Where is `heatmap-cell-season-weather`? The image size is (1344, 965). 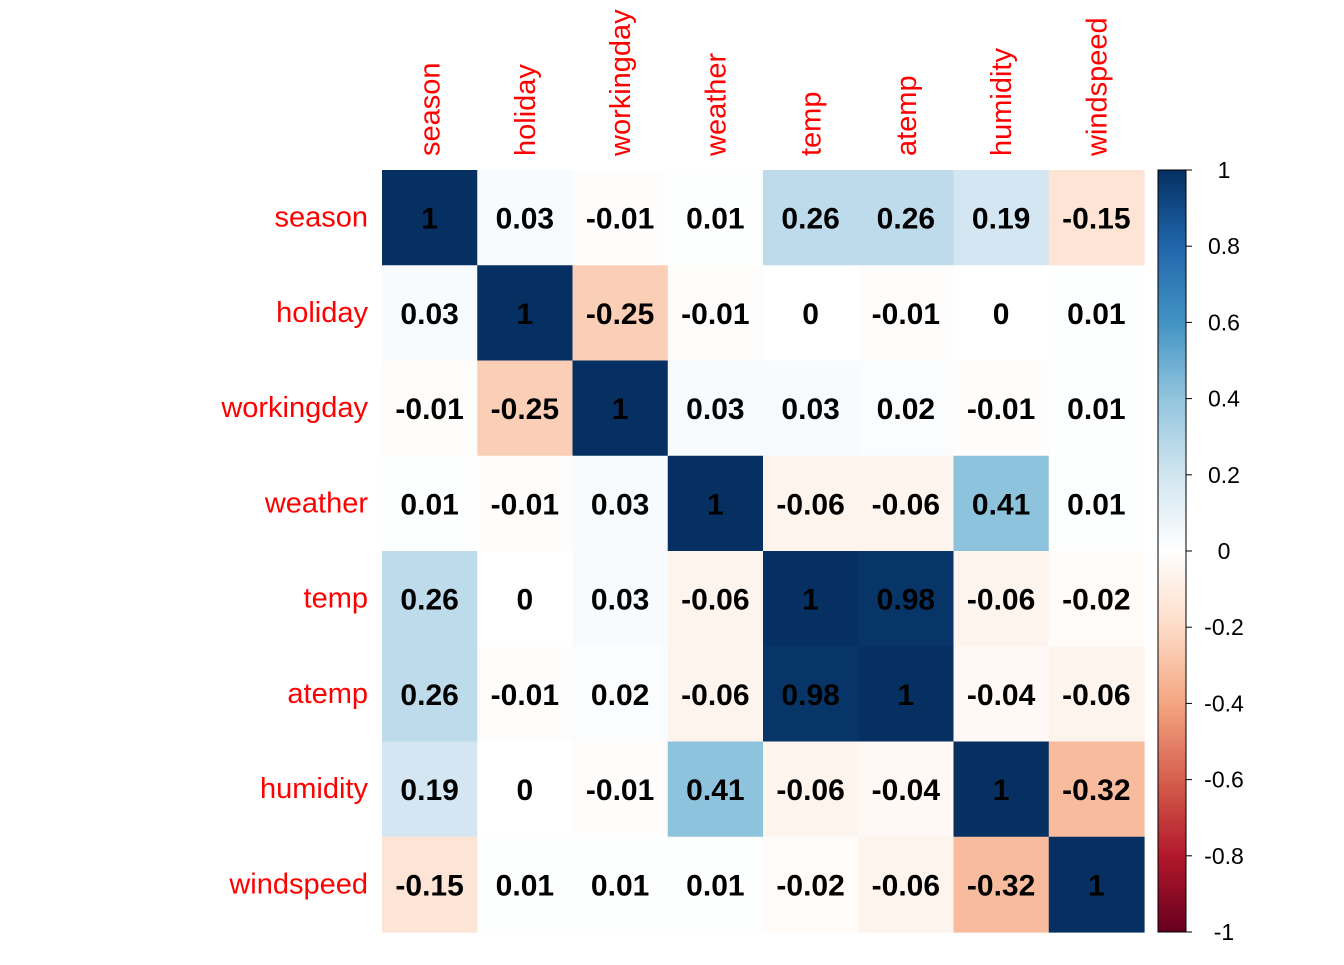
heatmap-cell-season-weather is located at coordinates (715, 218).